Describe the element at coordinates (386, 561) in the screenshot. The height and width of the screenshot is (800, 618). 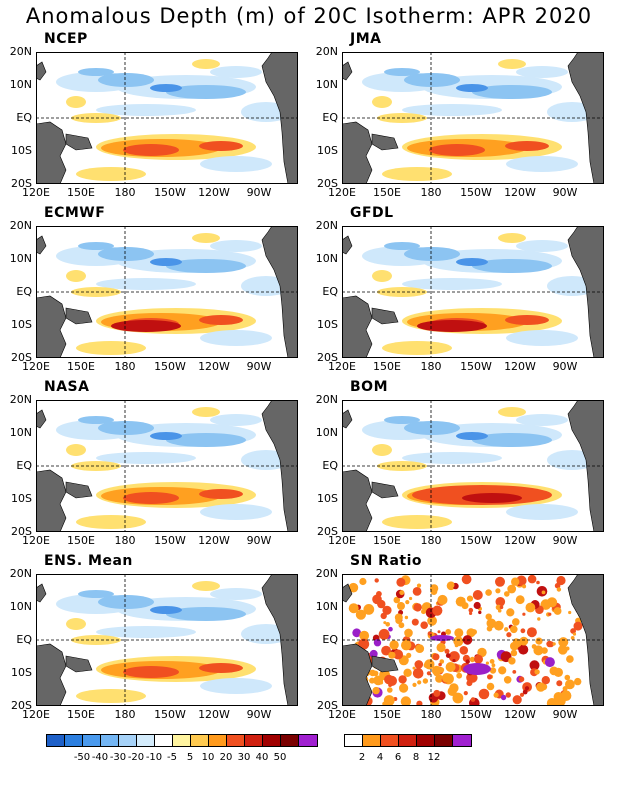
I see `panel-label: SN Ratio` at that location.